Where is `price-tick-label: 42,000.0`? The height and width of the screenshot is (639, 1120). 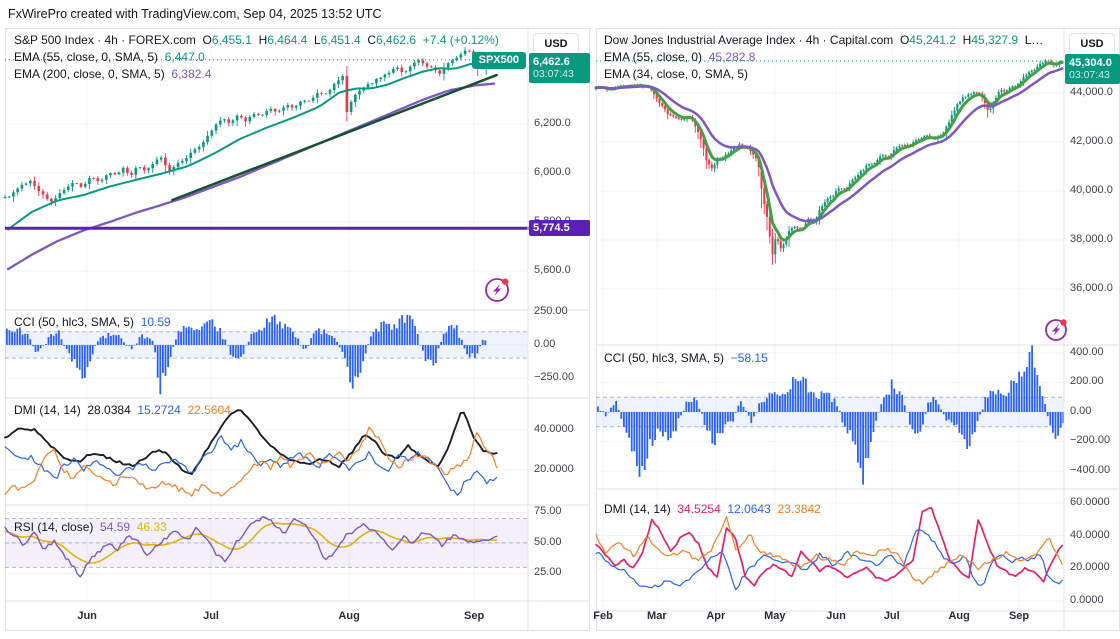 price-tick-label: 42,000.0 is located at coordinates (1091, 141).